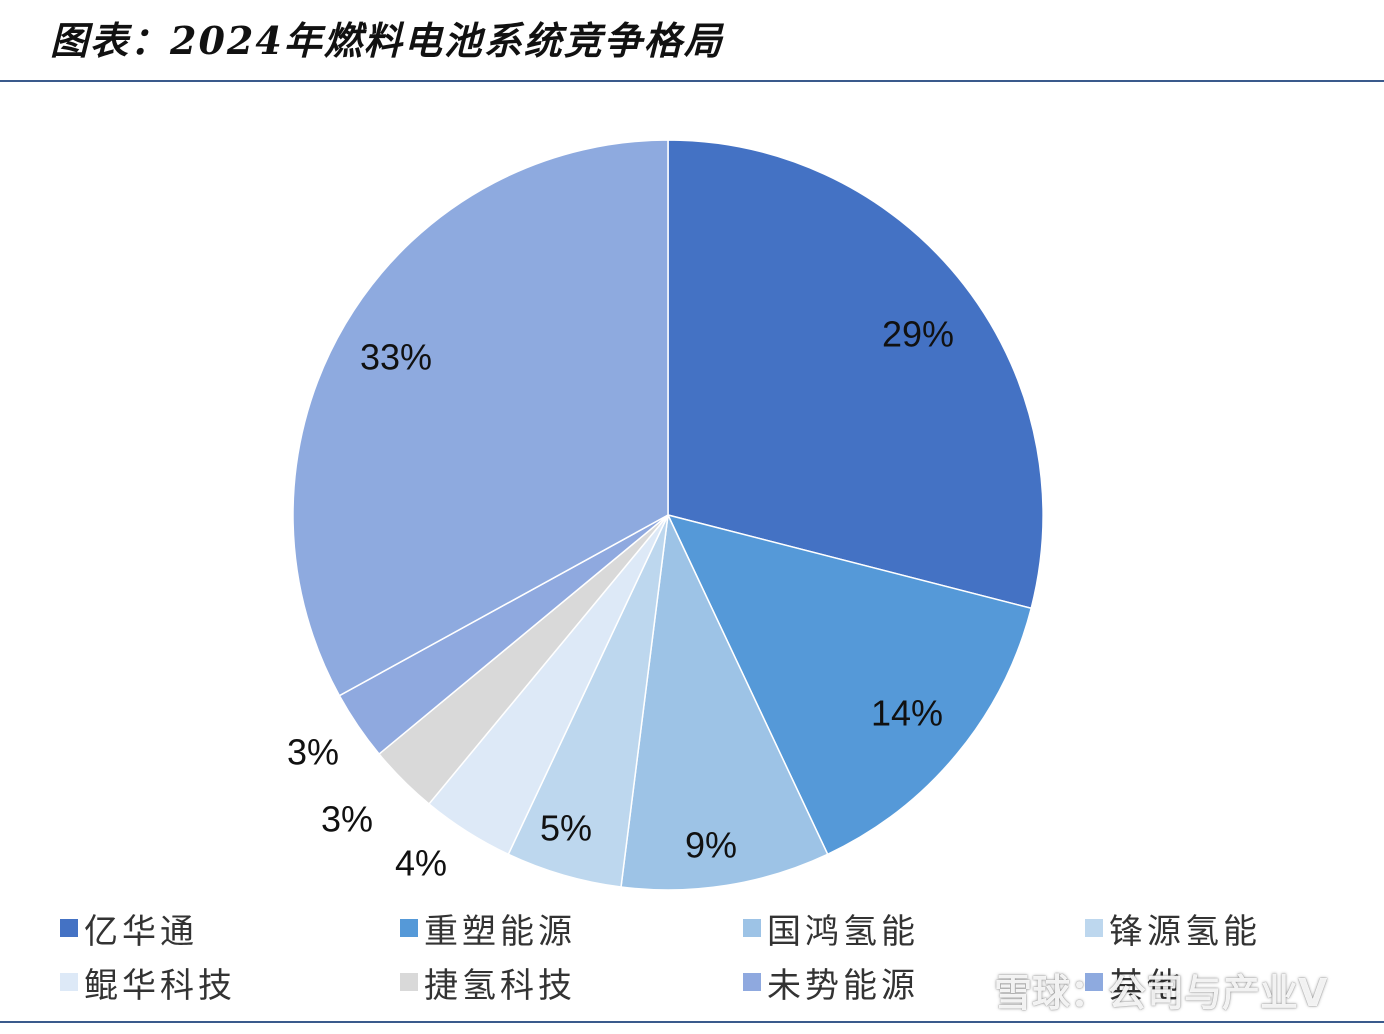 This screenshot has width=1384, height=1034. Describe the element at coordinates (965, 989) in the screenshot. I see `snowball-logo-icon` at that location.